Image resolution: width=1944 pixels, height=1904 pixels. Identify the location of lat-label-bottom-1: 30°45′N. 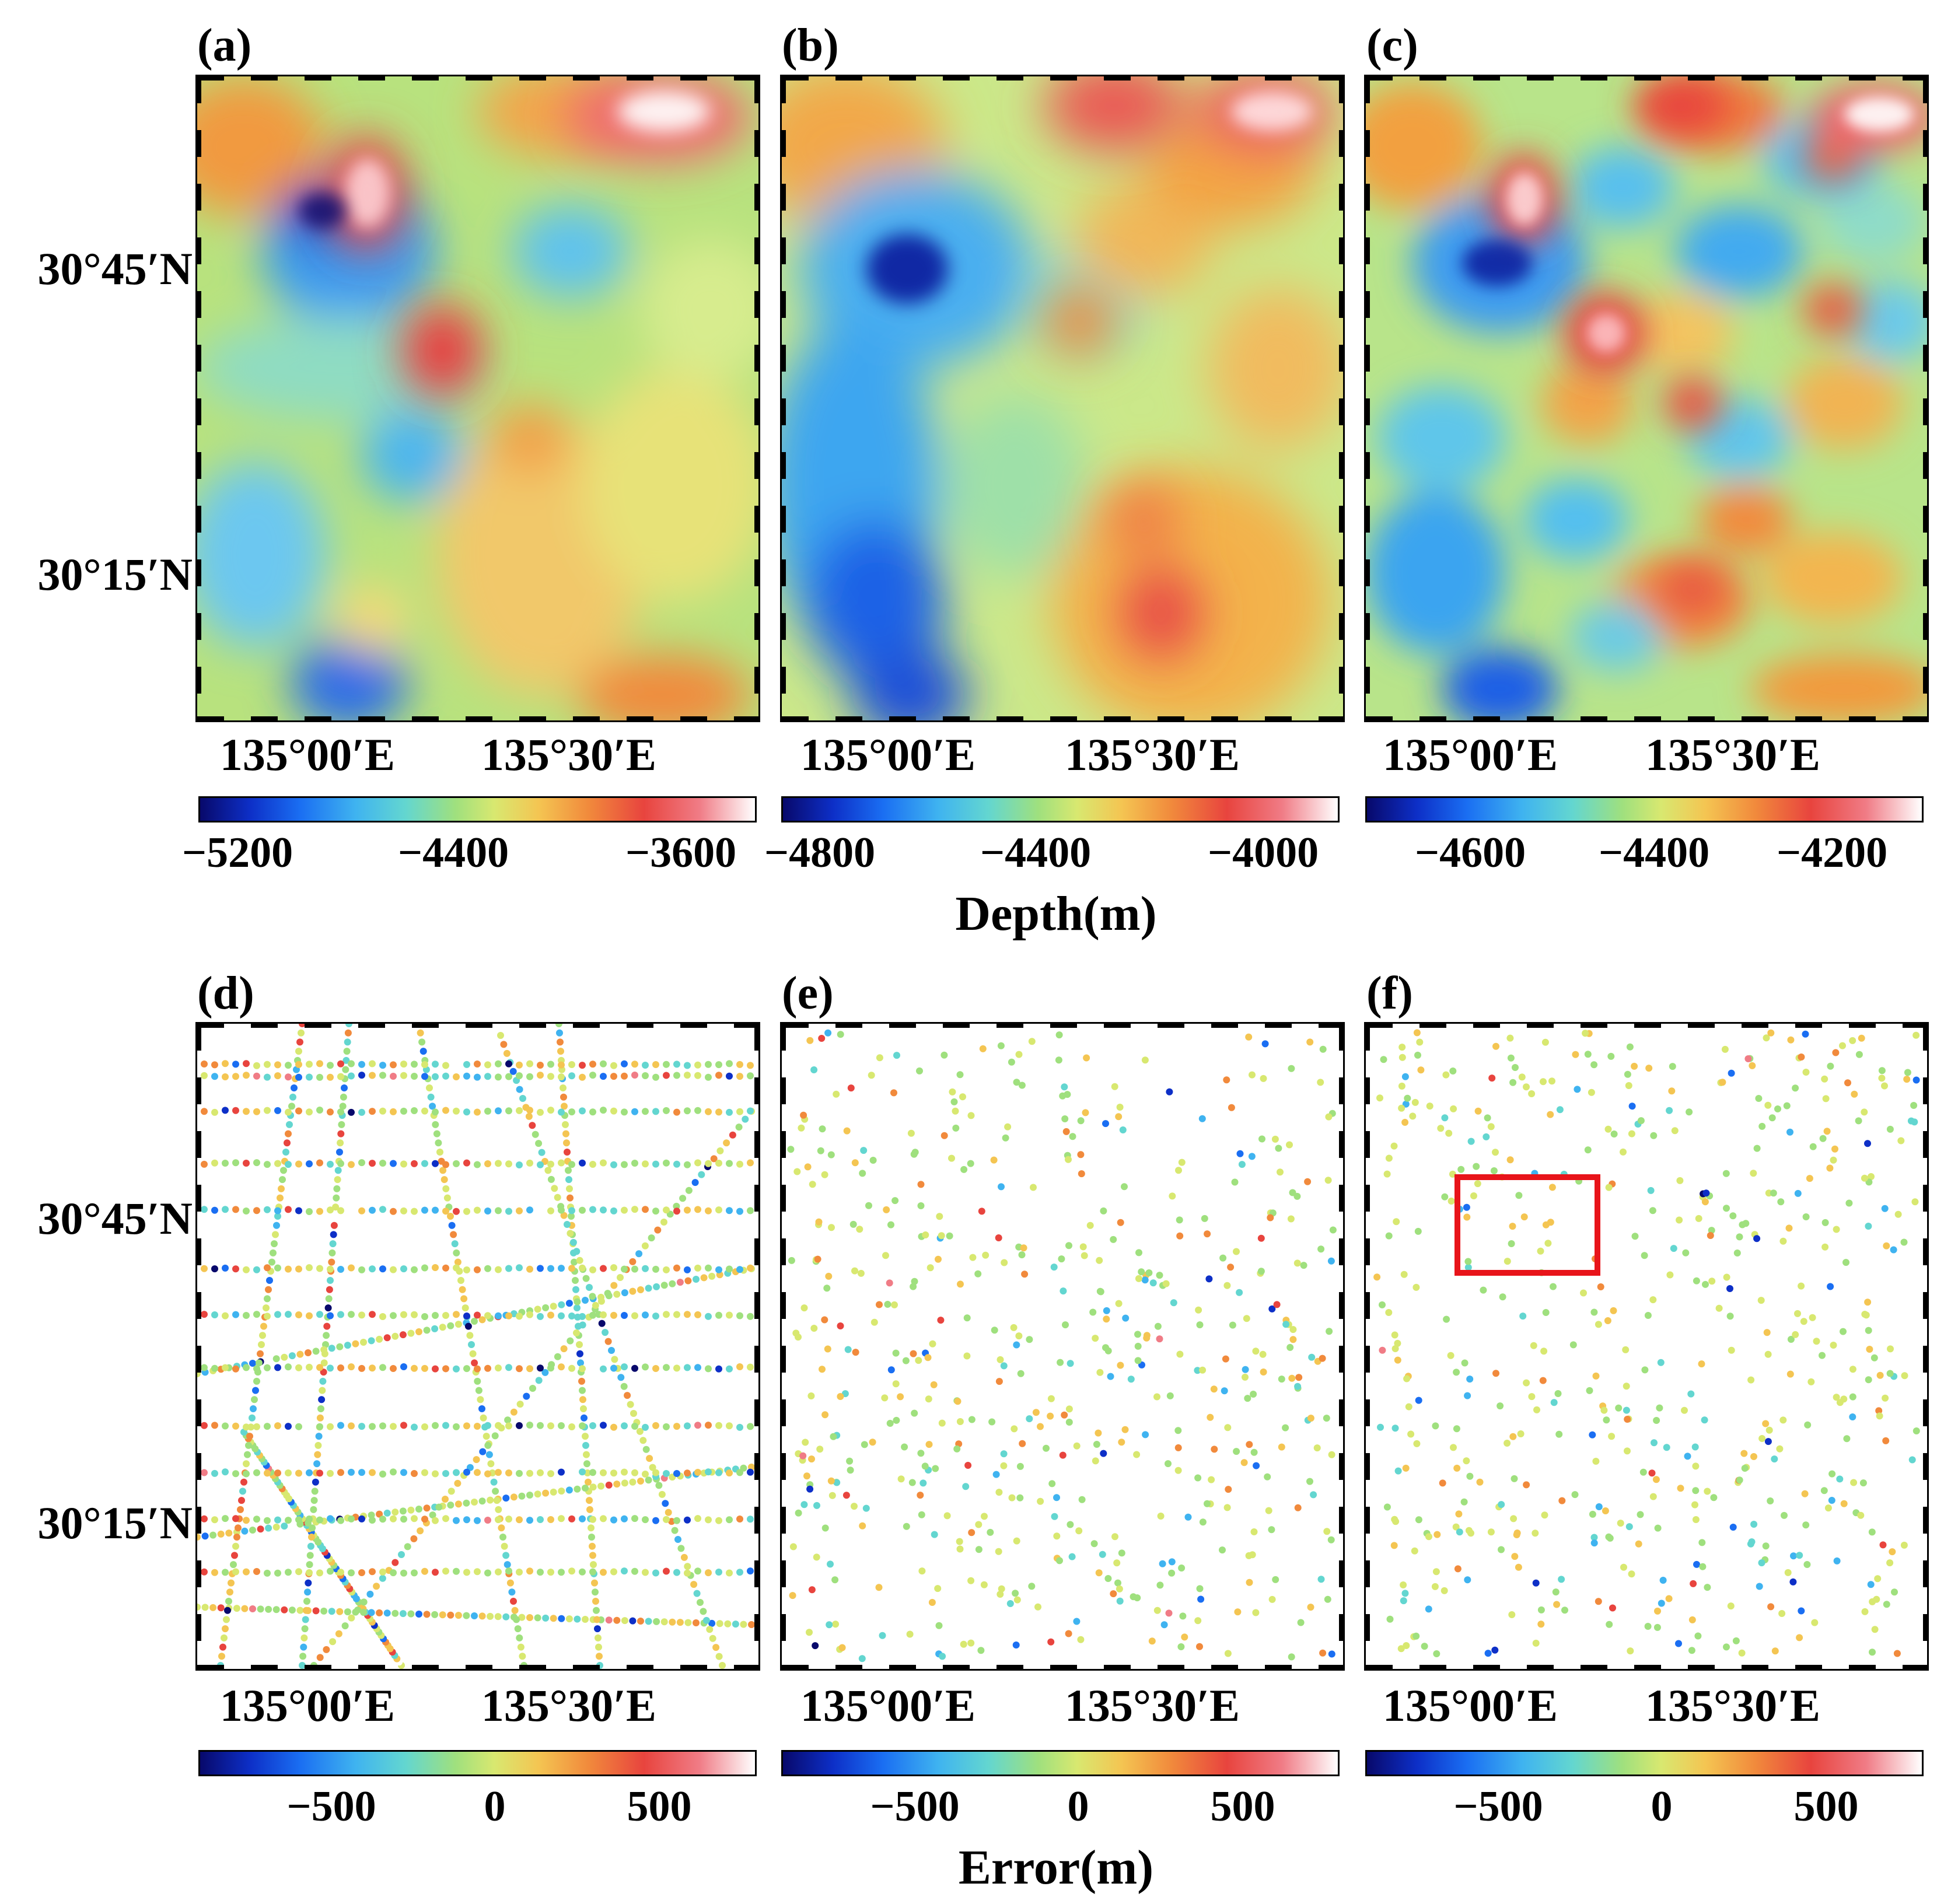
(115, 1218).